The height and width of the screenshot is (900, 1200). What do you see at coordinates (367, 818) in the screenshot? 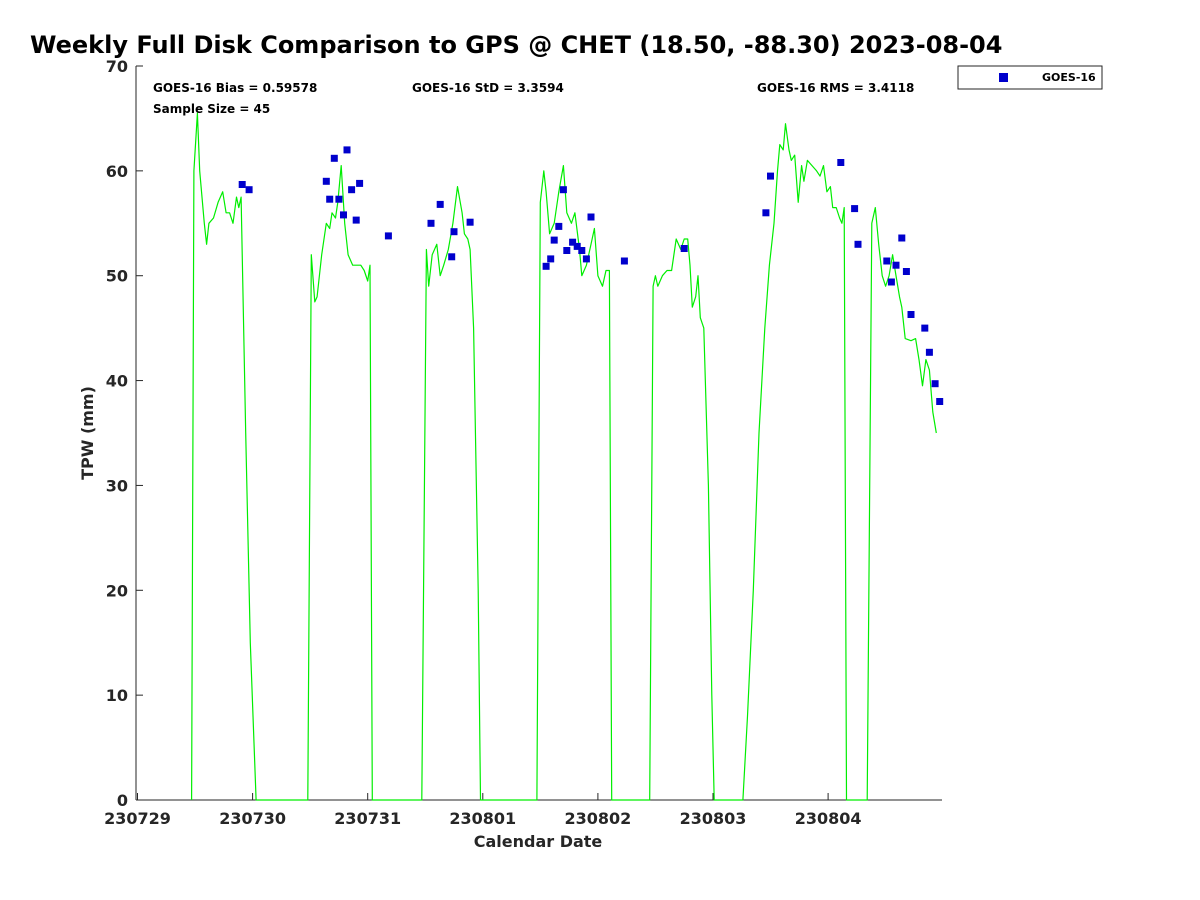
I see `x-tick-label: 230731` at bounding box center [367, 818].